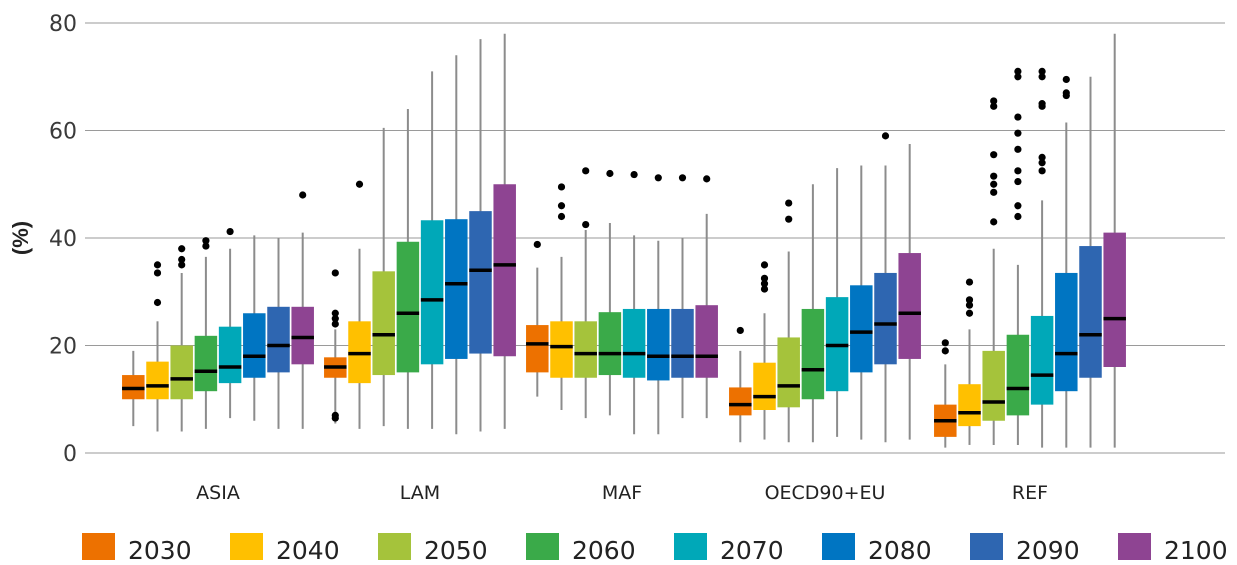 The width and height of the screenshot is (1237, 565). I want to click on box-2060-LAM, so click(408, 269).